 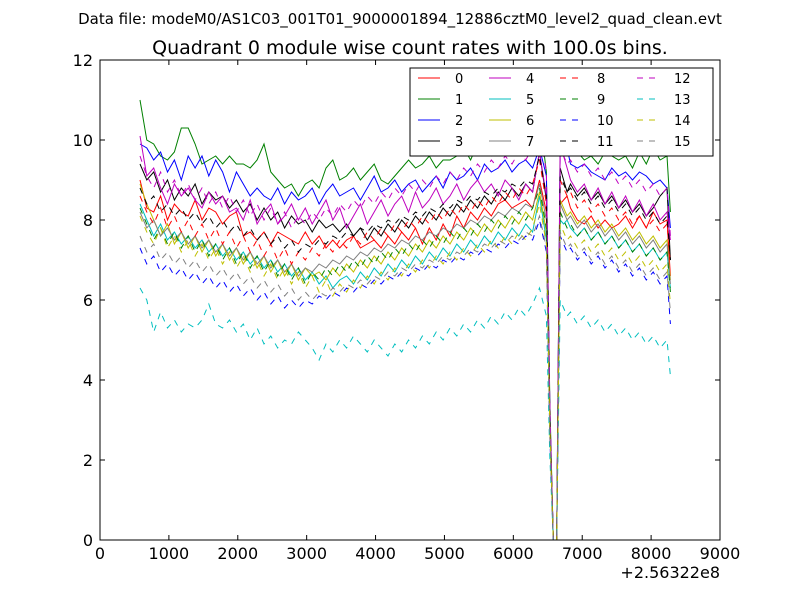 What do you see at coordinates (682, 121) in the screenshot?
I see `legend-label-14: 14` at bounding box center [682, 121].